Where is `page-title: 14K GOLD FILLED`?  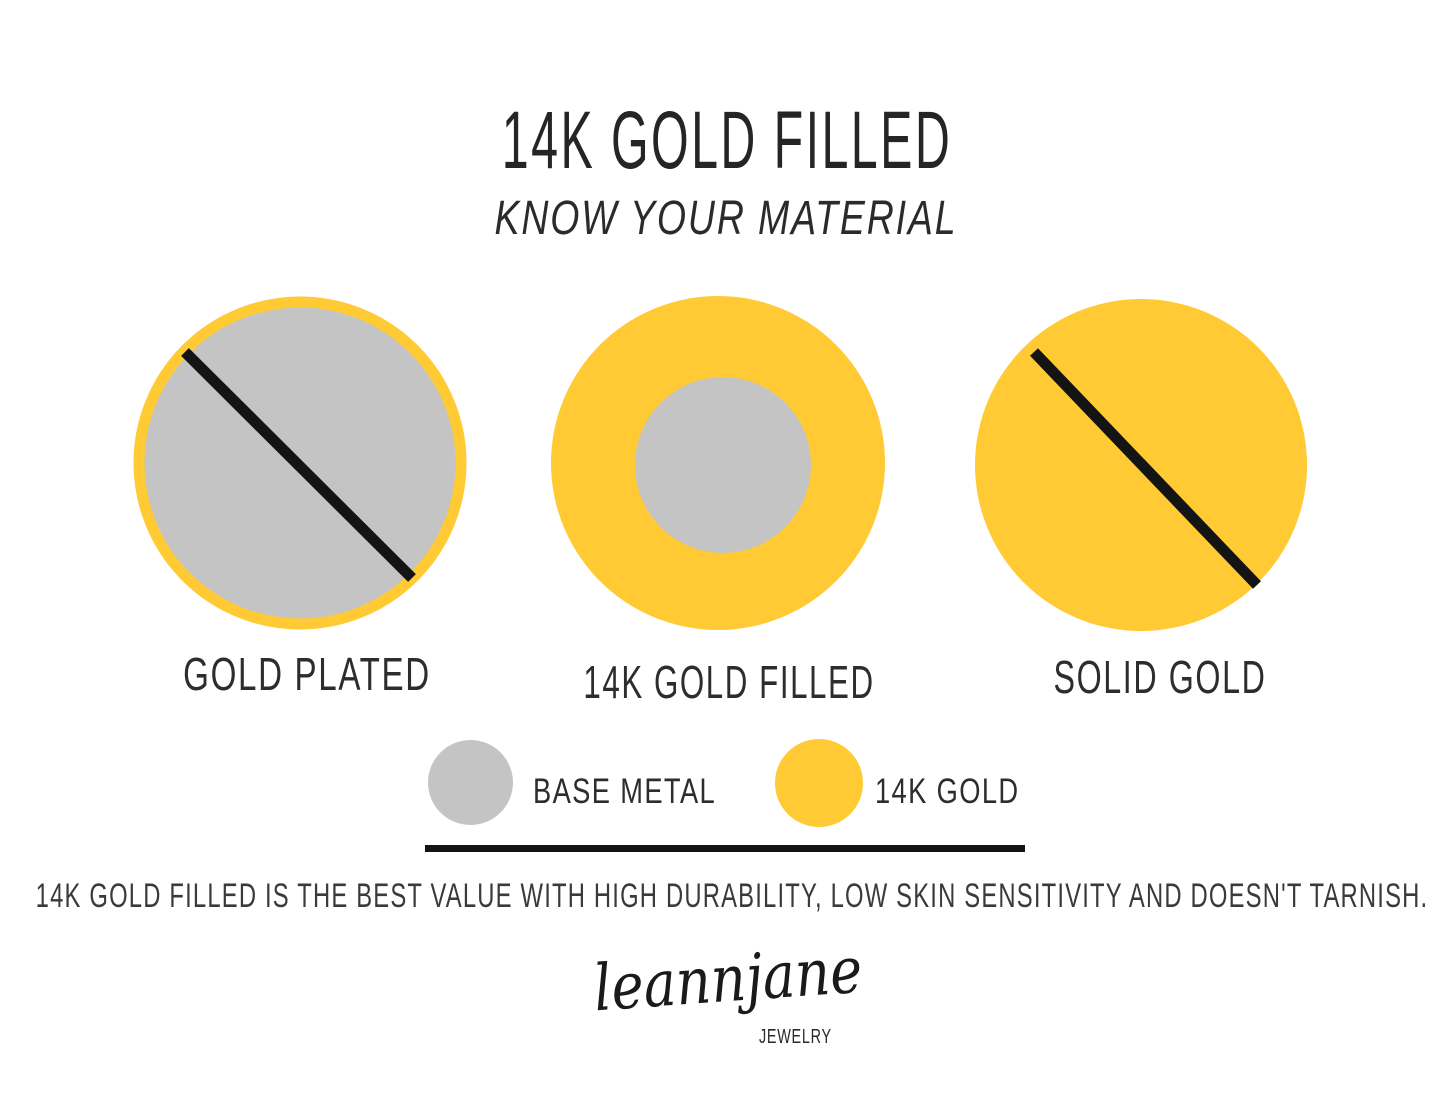 page-title: 14K GOLD FILLED is located at coordinates (727, 140).